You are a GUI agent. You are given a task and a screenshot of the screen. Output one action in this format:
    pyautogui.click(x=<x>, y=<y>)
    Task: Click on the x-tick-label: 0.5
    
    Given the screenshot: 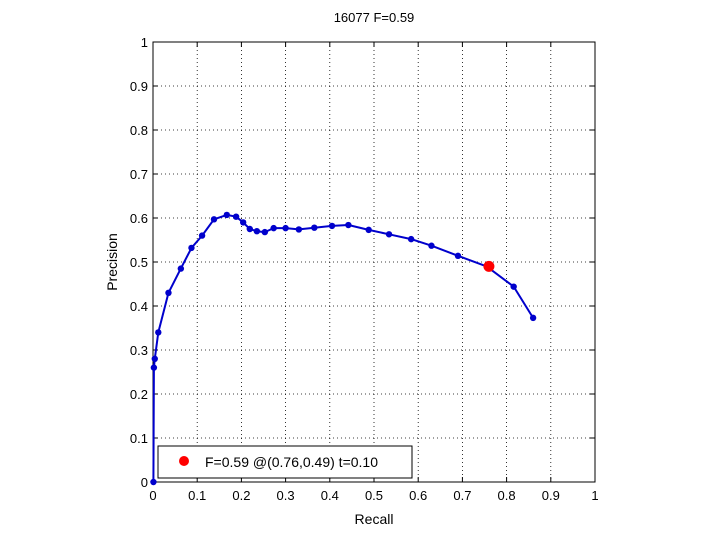 What is the action you would take?
    pyautogui.click(x=374, y=495)
    